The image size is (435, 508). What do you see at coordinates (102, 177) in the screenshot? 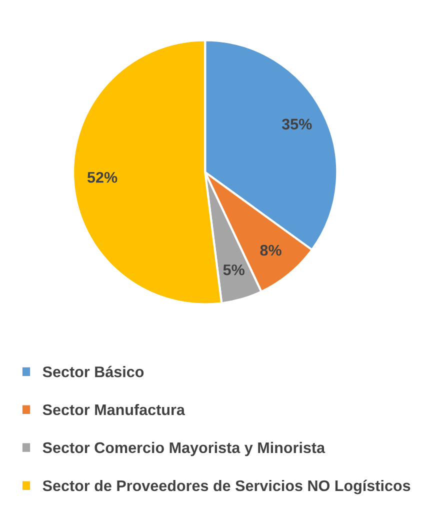
I see `data-label: 52%` at bounding box center [102, 177].